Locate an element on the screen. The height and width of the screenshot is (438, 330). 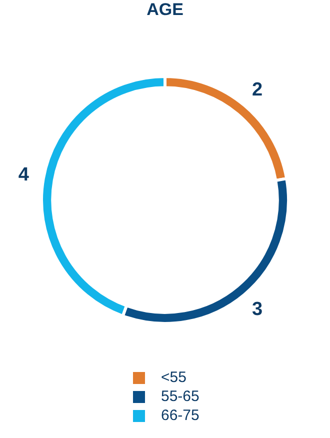
legend-label: <55 is located at coordinates (173, 377).